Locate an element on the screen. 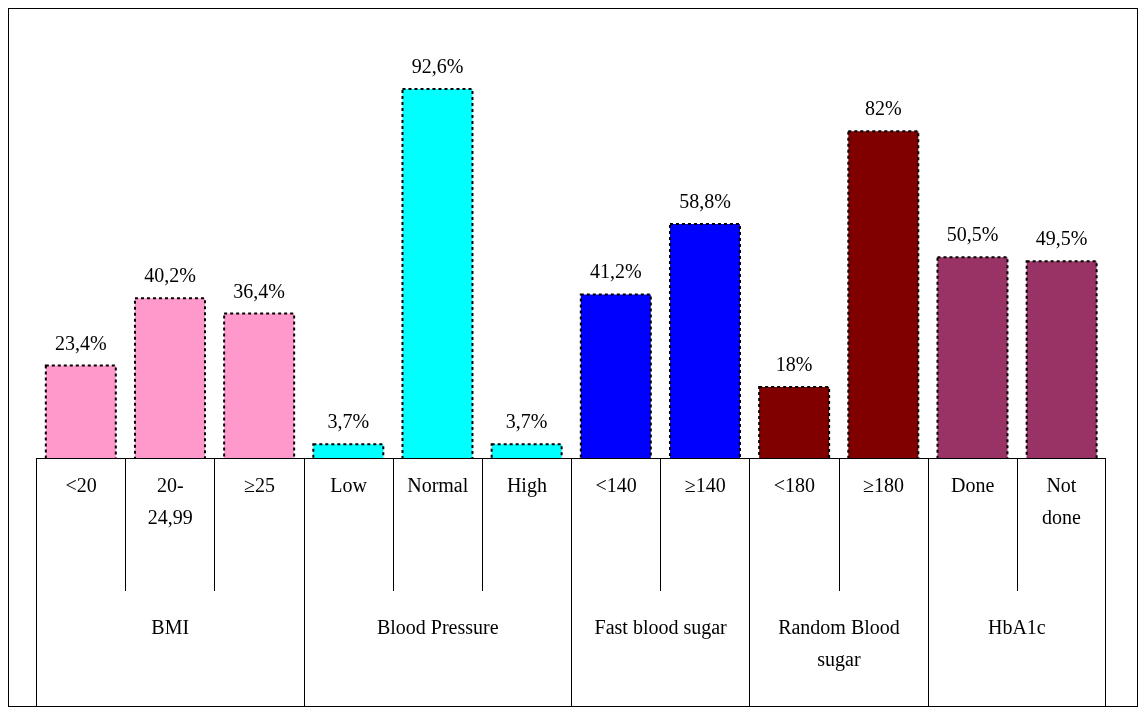 The height and width of the screenshot is (715, 1146). x-tick-label: <180 is located at coordinates (794, 485).